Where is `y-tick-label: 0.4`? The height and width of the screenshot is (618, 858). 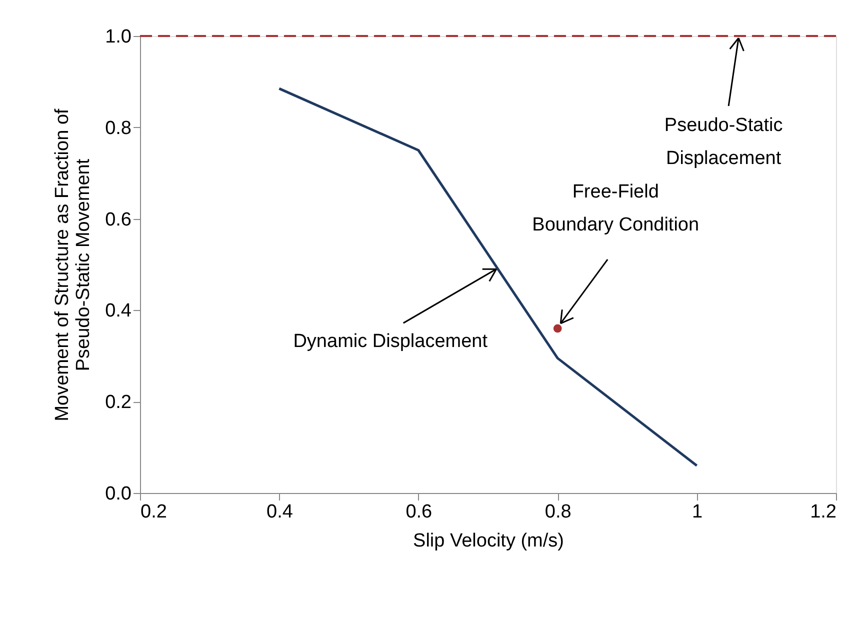
y-tick-label: 0.4 is located at coordinates (118, 311).